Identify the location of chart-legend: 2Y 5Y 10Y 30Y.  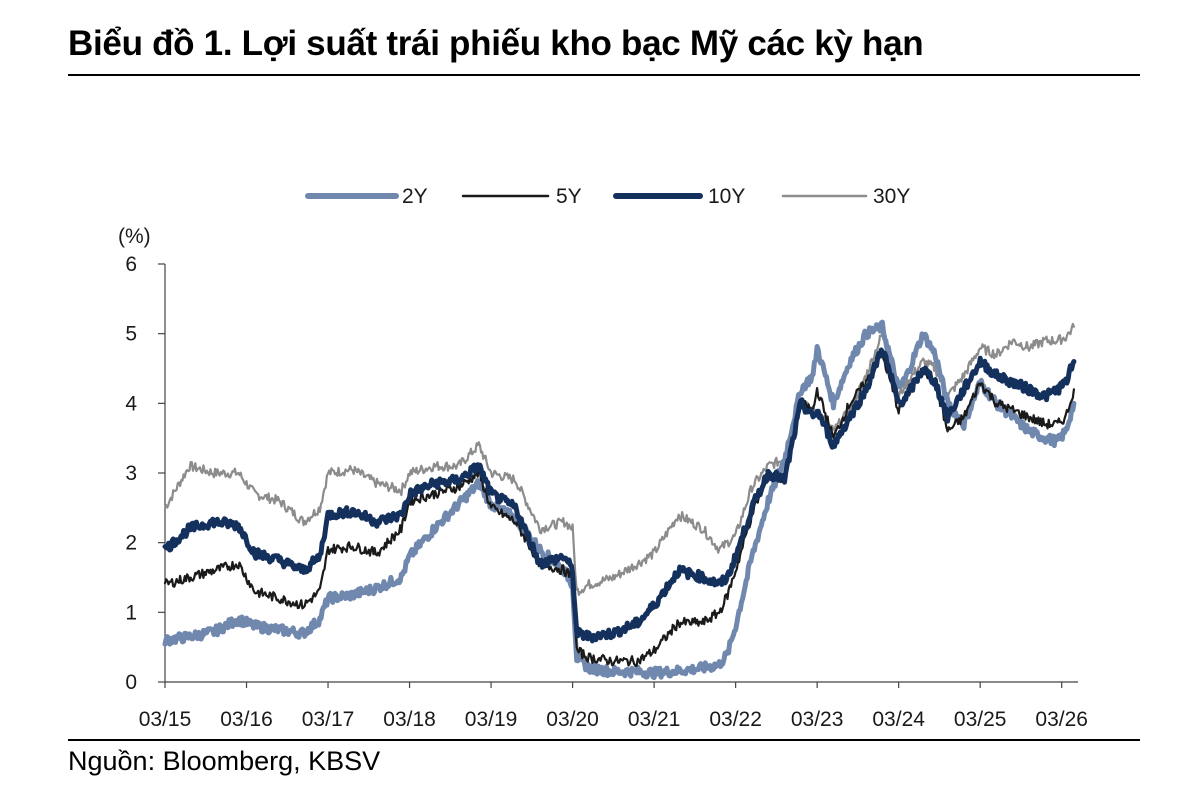
(607, 196).